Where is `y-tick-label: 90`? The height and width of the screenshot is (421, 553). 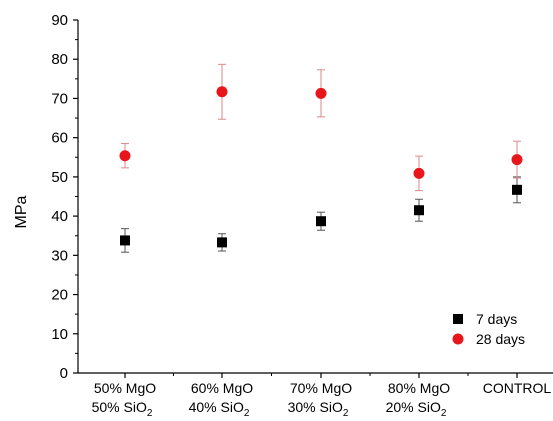
y-tick-label: 90 is located at coordinates (59, 20).